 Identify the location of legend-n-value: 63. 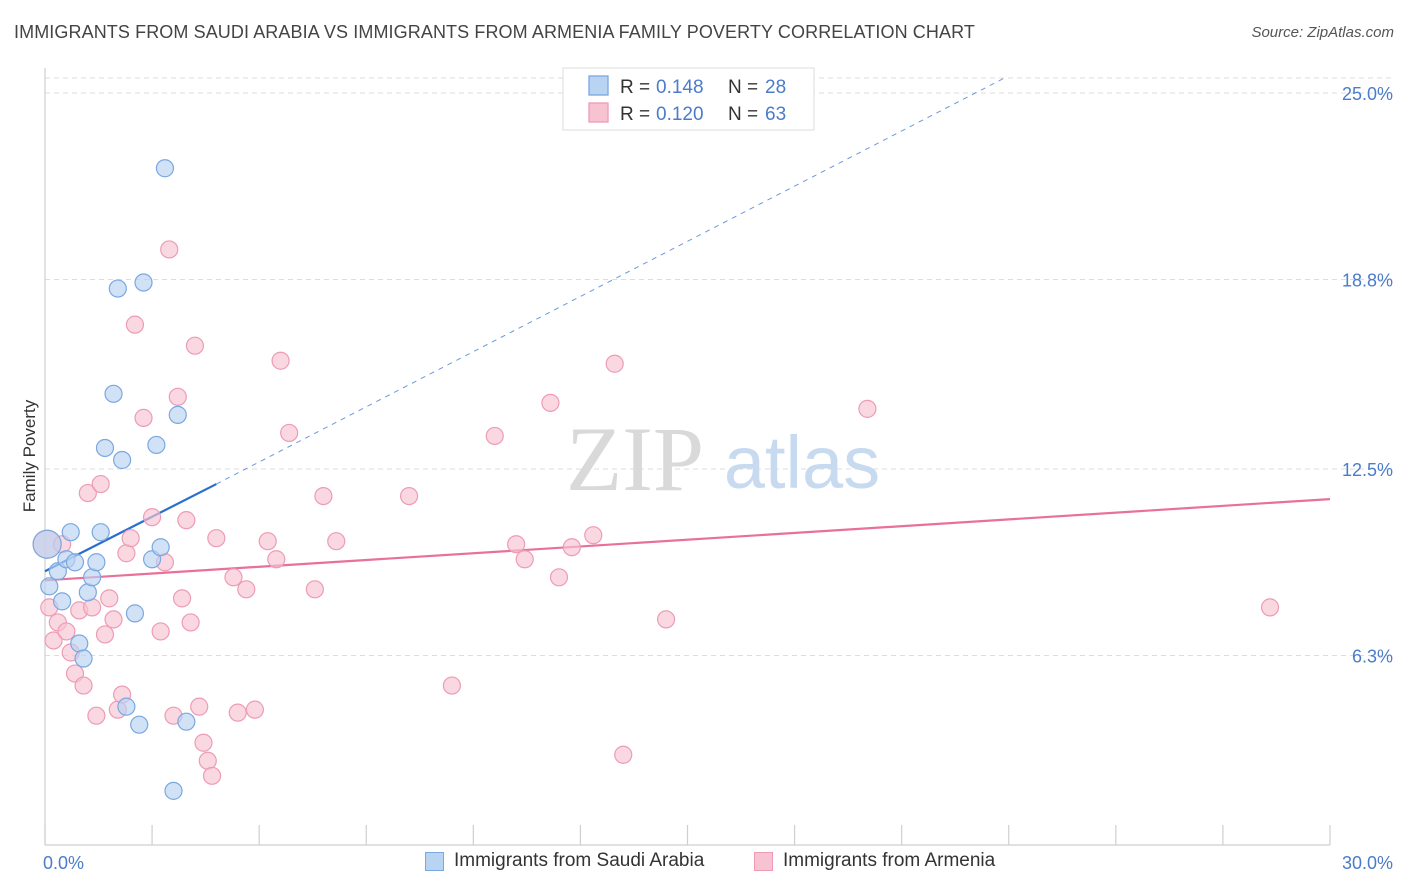
(775, 114).